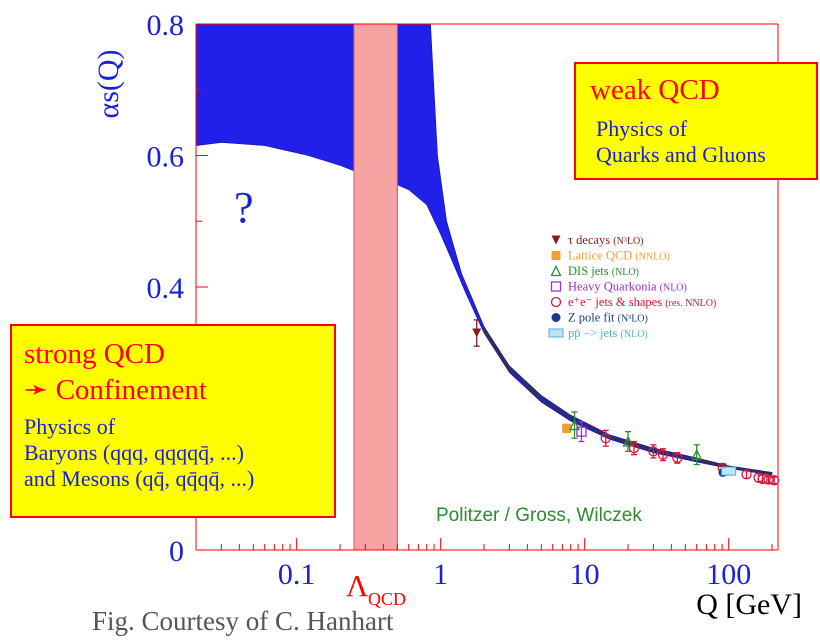 This screenshot has width=820, height=642. What do you see at coordinates (539, 515) in the screenshot?
I see `theory-credit: Politzer / Gross, Wilczek` at bounding box center [539, 515].